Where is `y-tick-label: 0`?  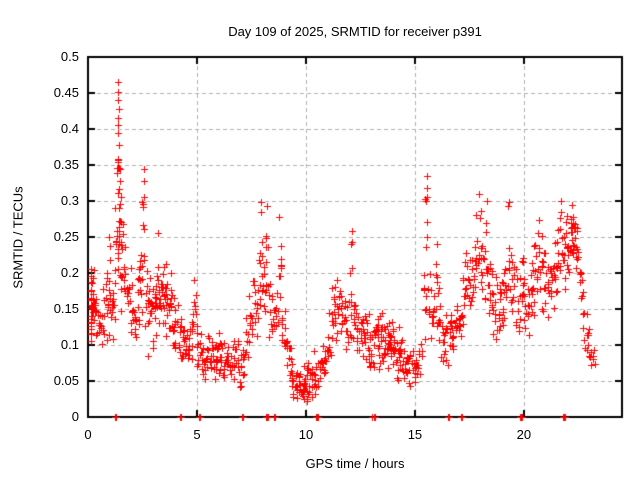
y-tick-label: 0 is located at coordinates (75, 416).